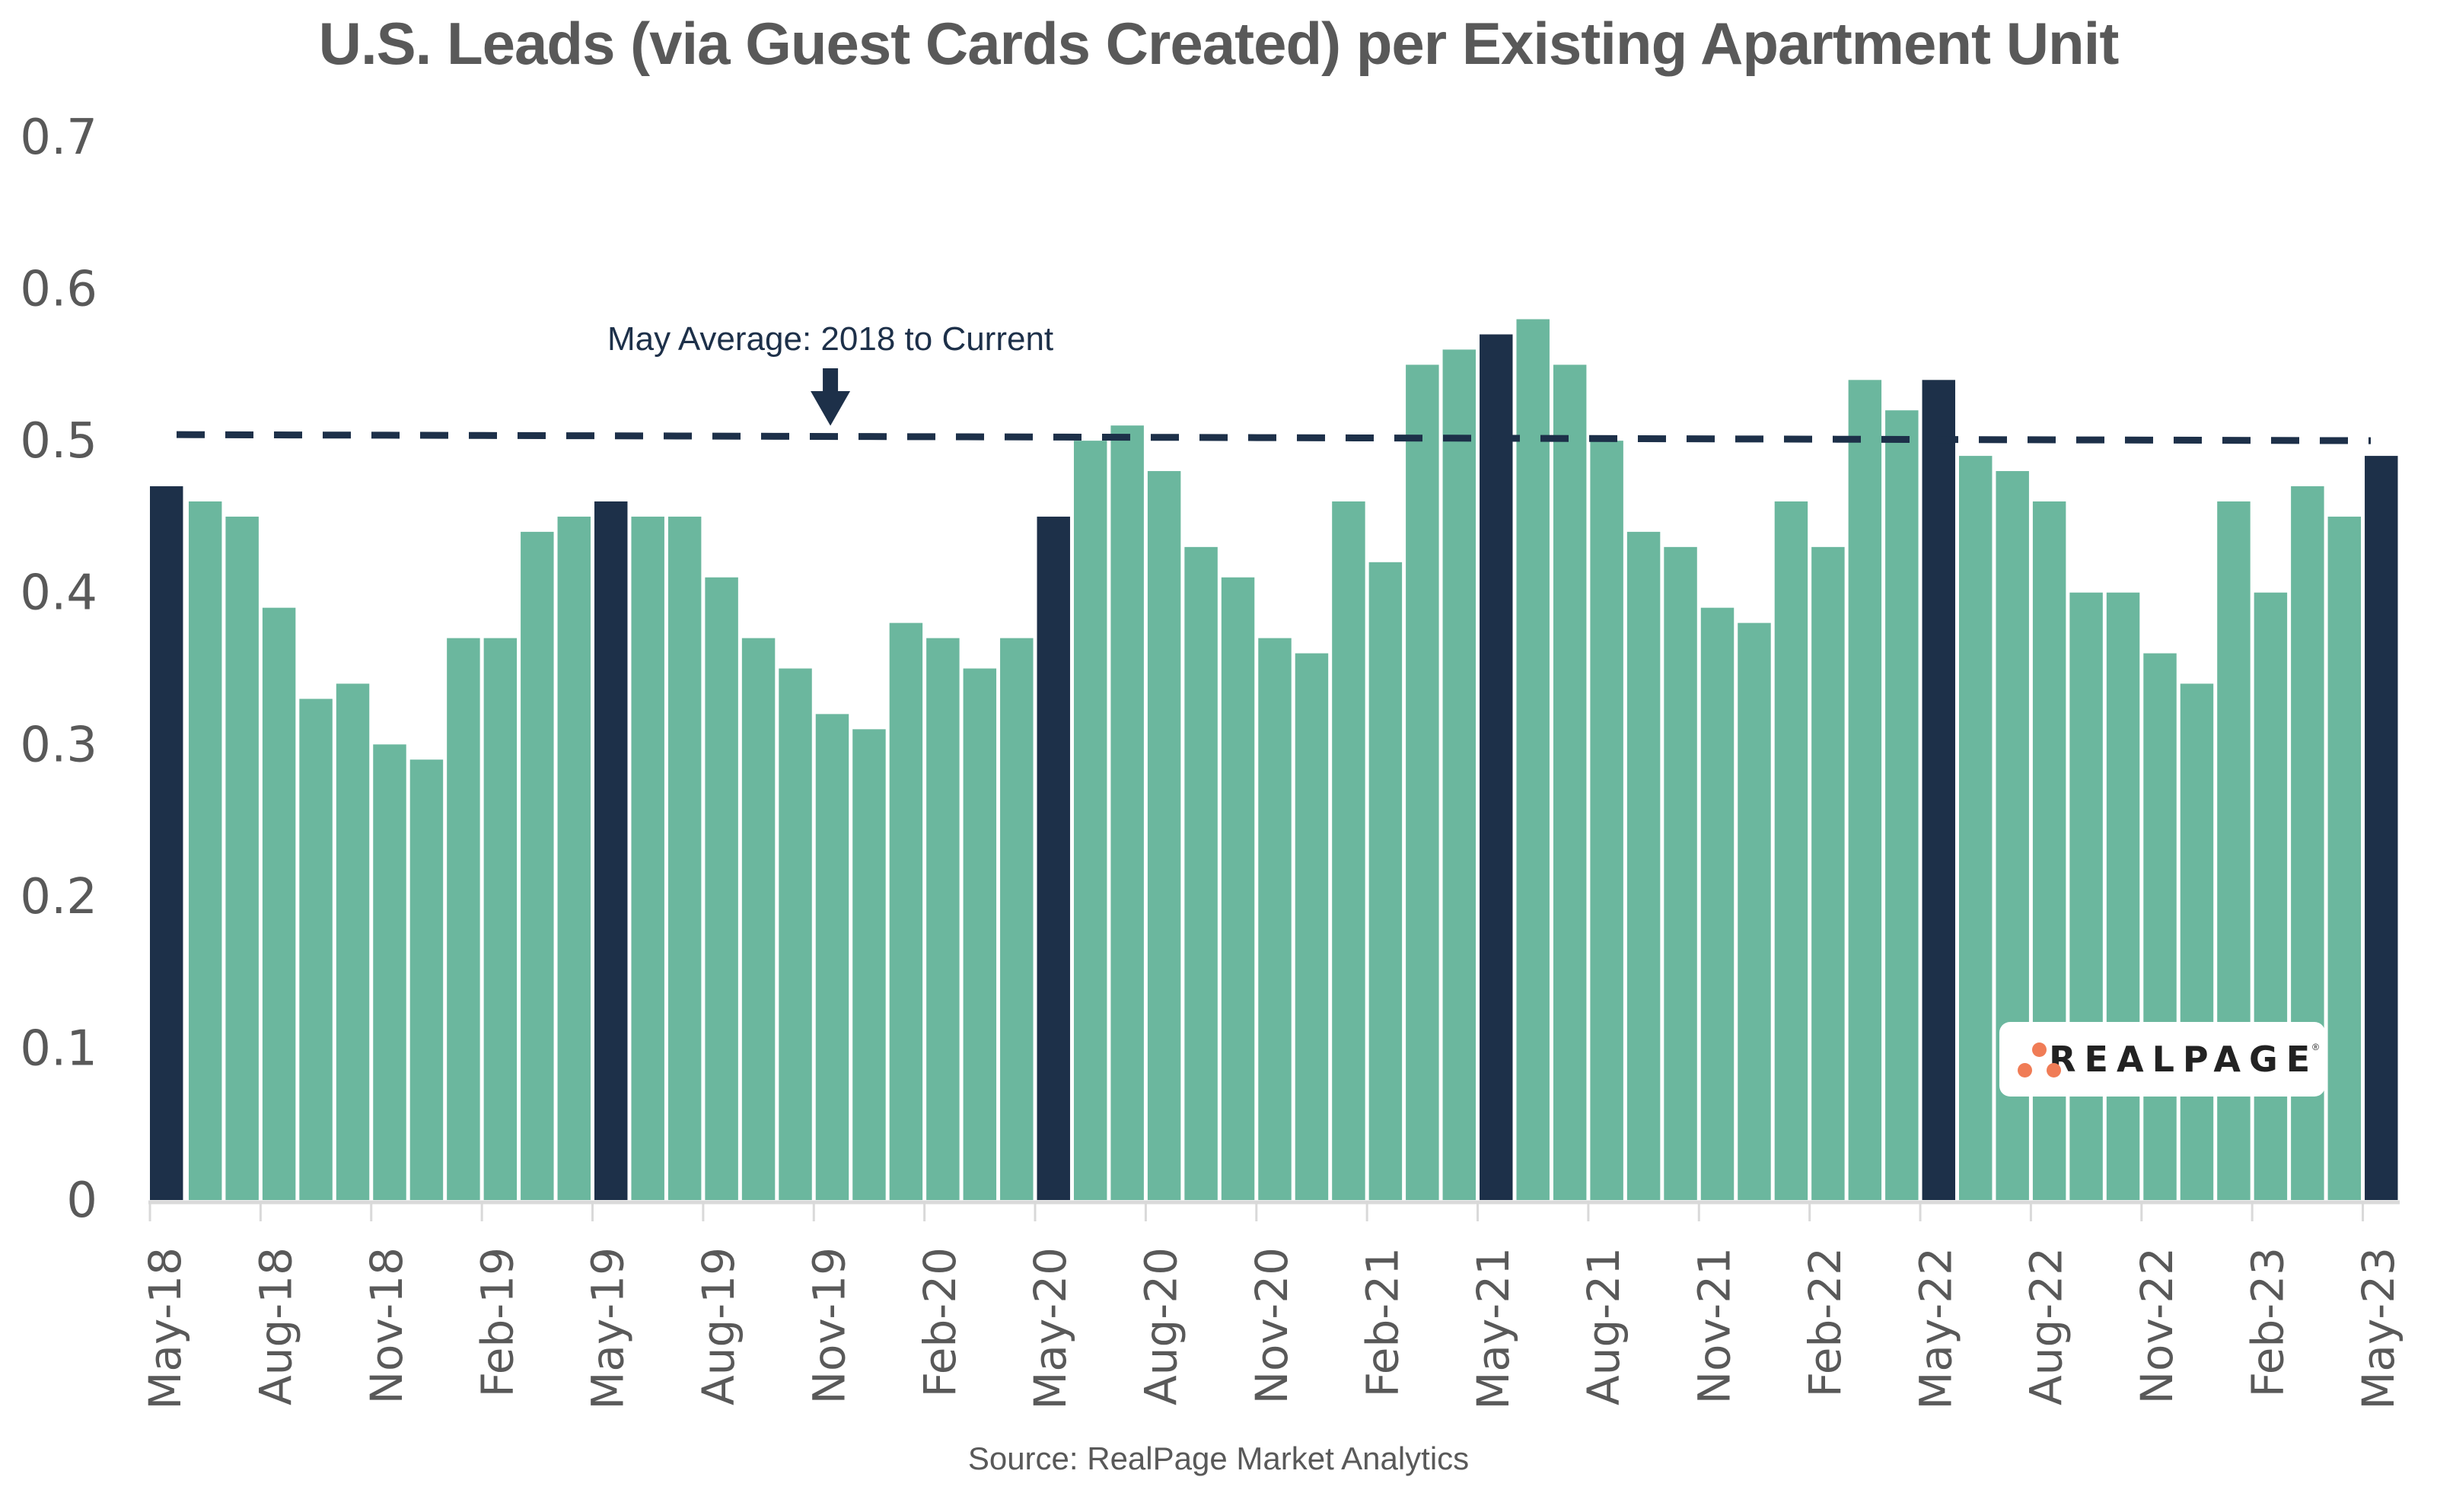 The image size is (2437, 1512). Describe the element at coordinates (1715, 1325) in the screenshot. I see `x-tick-label: Nov-21` at that location.